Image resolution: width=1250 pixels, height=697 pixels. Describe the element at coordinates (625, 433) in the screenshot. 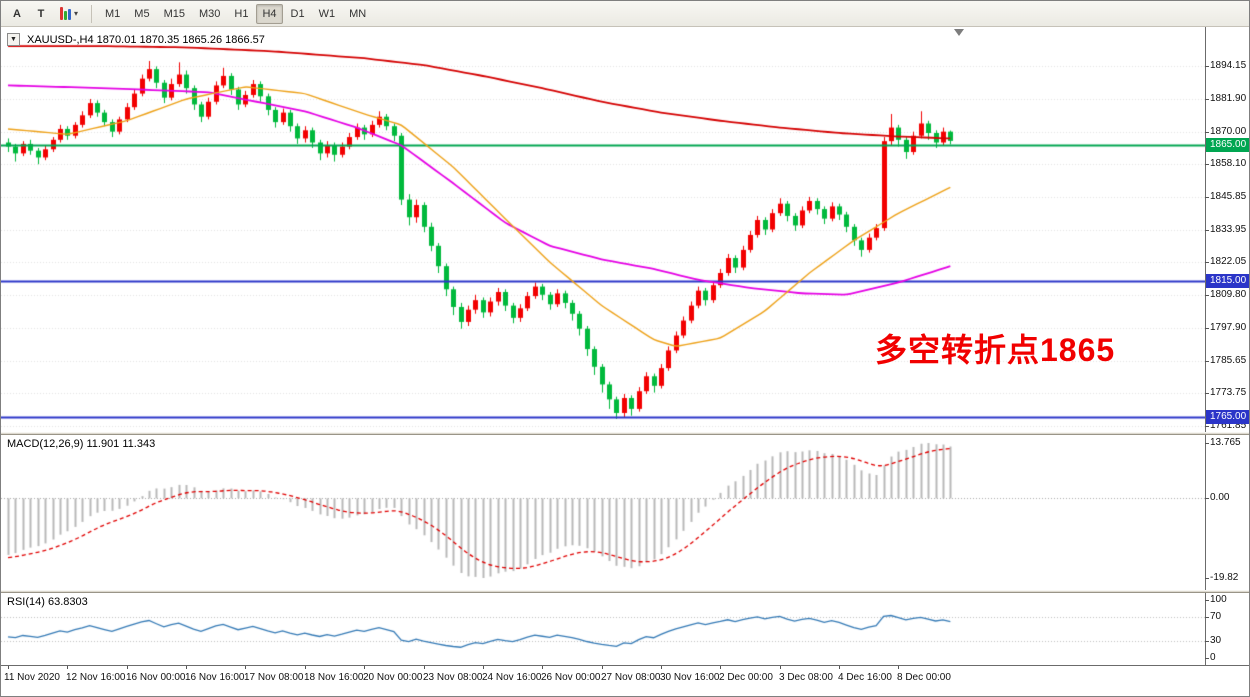

I see `pane-splitter-macd` at that location.